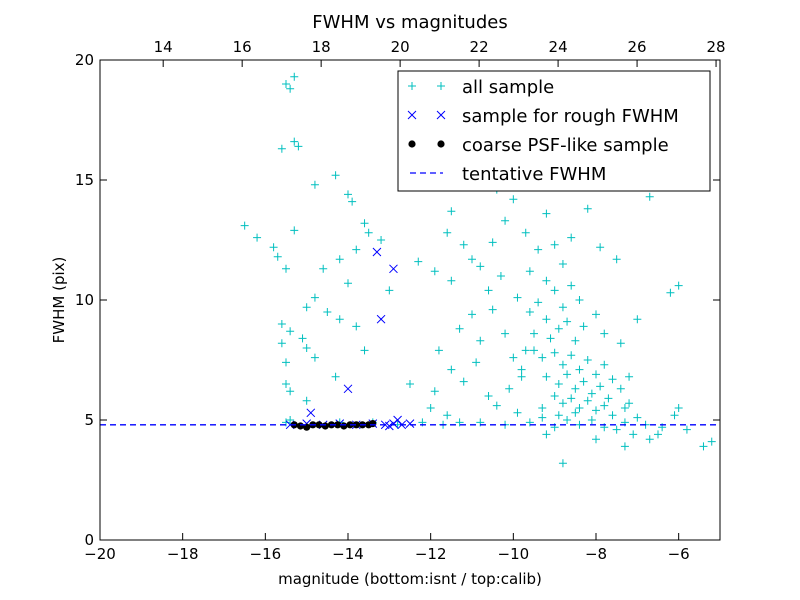  I want to click on x-axis-title: magnitude (bottom:isnt / top:calib), so click(410, 579).